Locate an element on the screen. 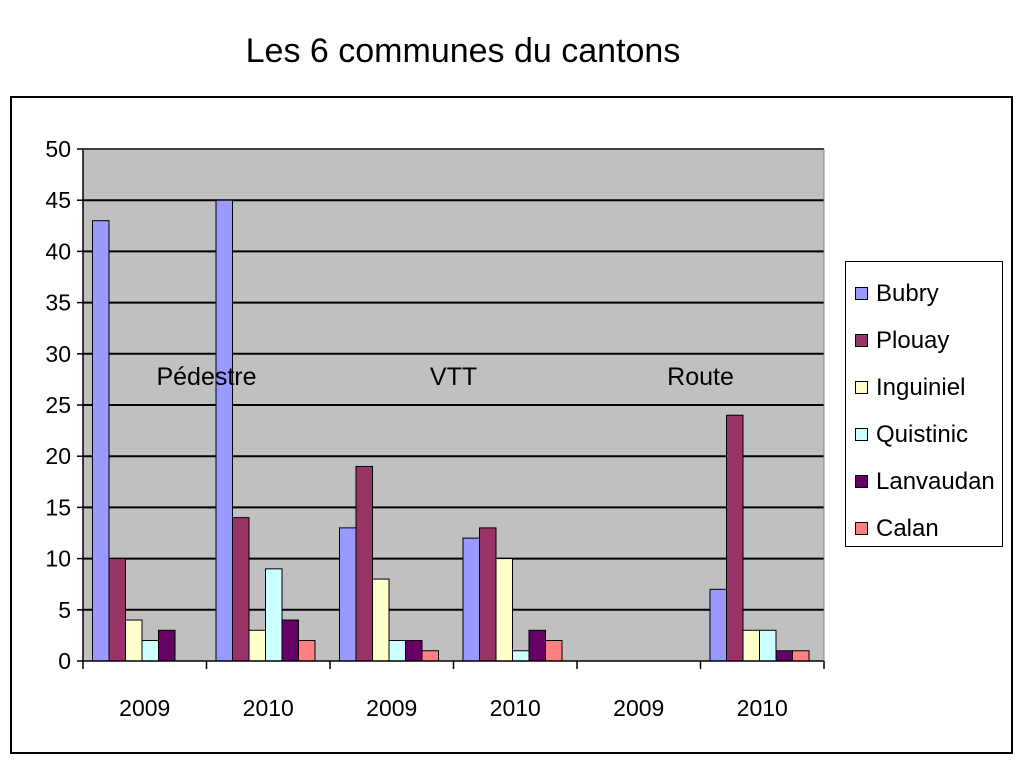 The width and height of the screenshot is (1024, 768). legend-item-quistinic: Quistinic is located at coordinates (924, 434).